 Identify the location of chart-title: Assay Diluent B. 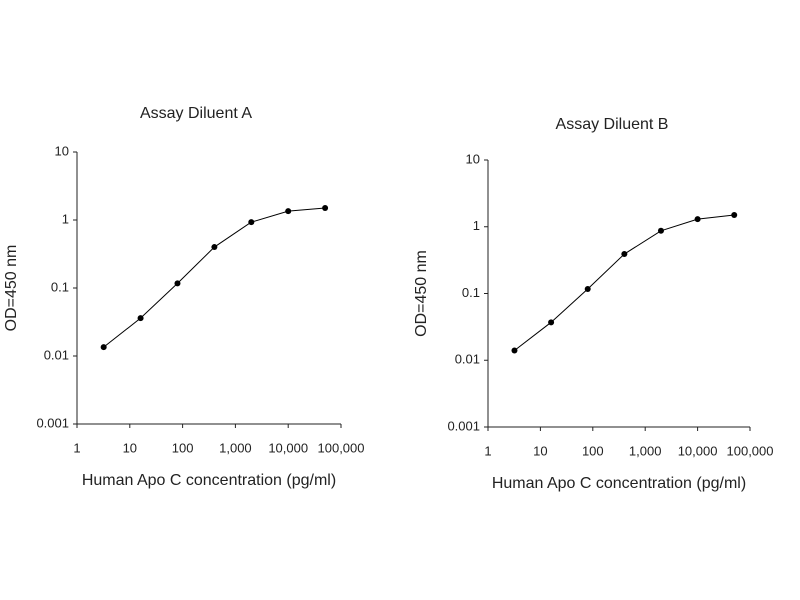
(612, 124).